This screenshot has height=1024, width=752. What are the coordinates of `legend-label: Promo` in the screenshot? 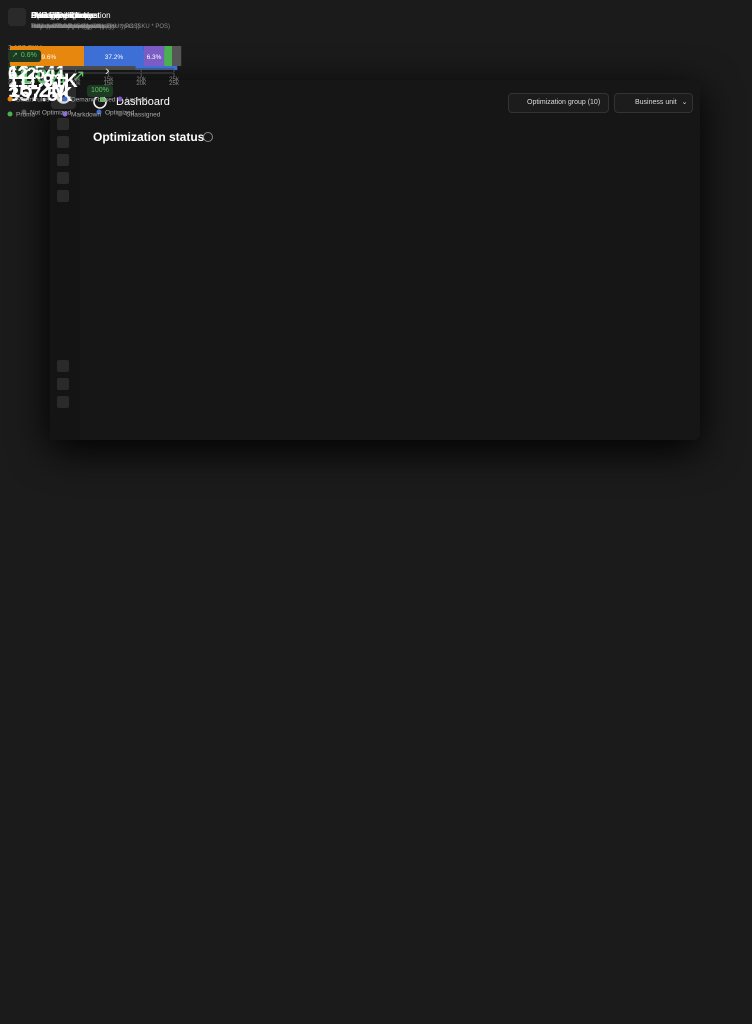 It's located at (26, 115).